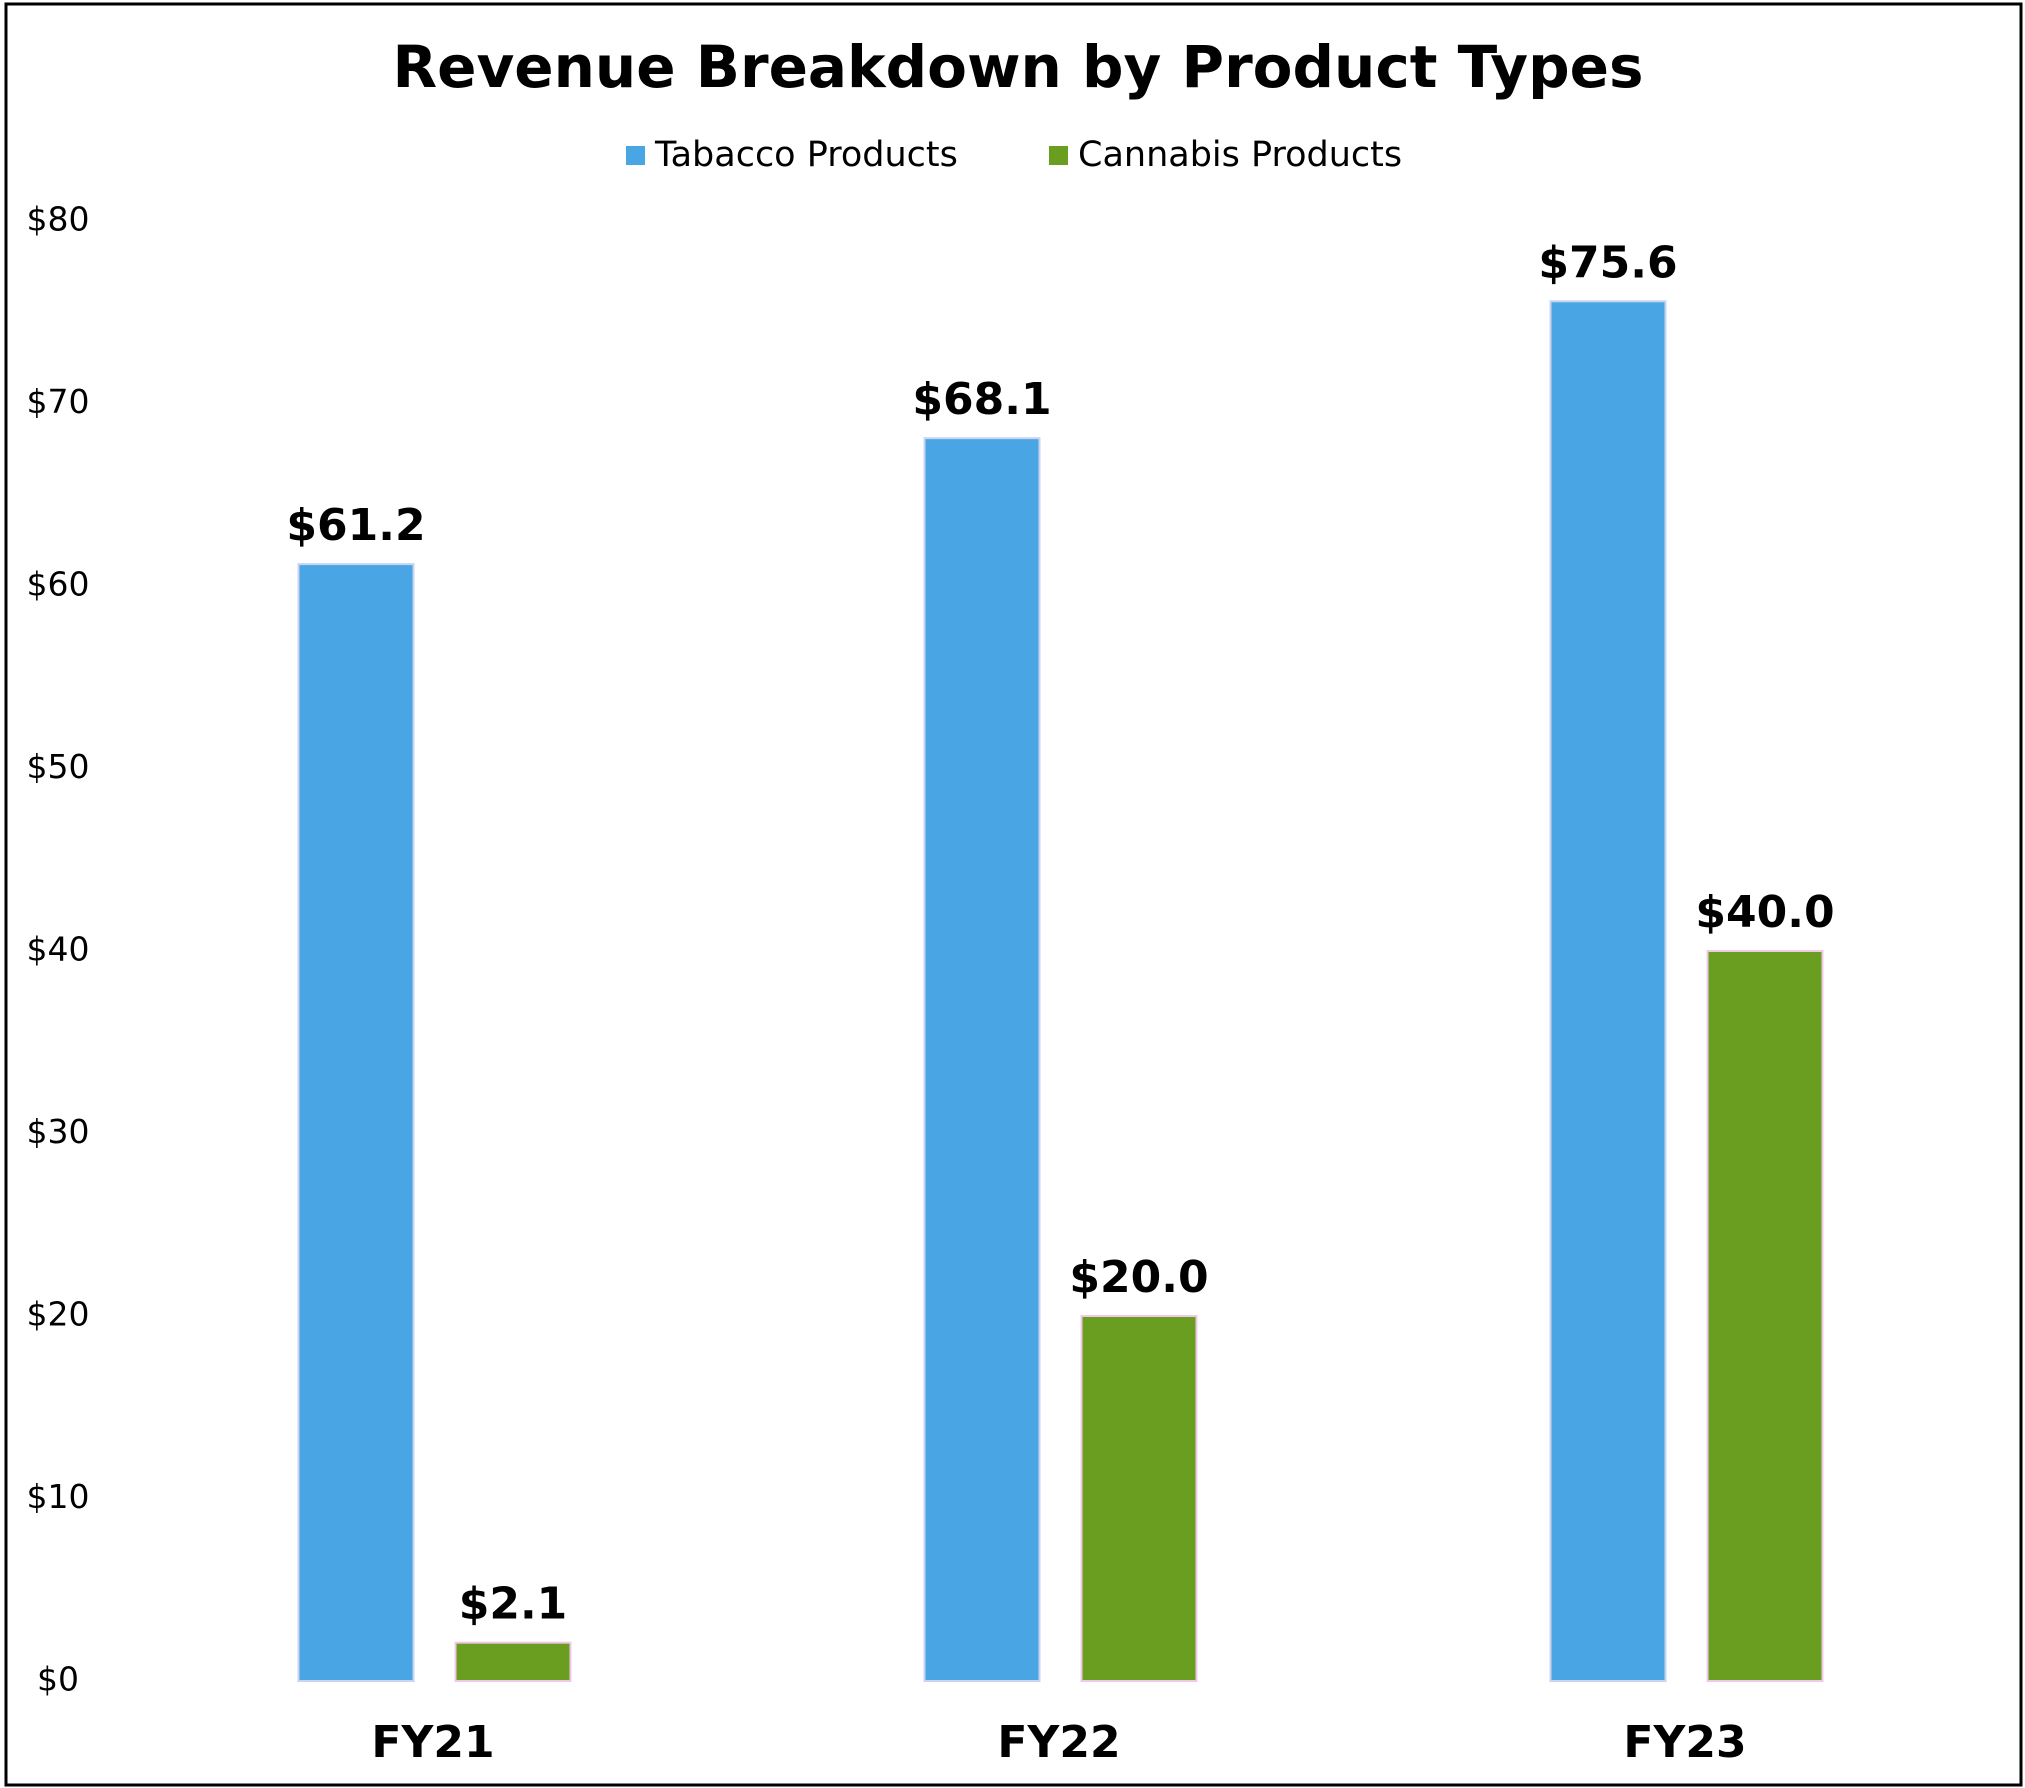 This screenshot has width=2025, height=1788. What do you see at coordinates (432, 1742) in the screenshot?
I see `x-tick-label: FY21` at bounding box center [432, 1742].